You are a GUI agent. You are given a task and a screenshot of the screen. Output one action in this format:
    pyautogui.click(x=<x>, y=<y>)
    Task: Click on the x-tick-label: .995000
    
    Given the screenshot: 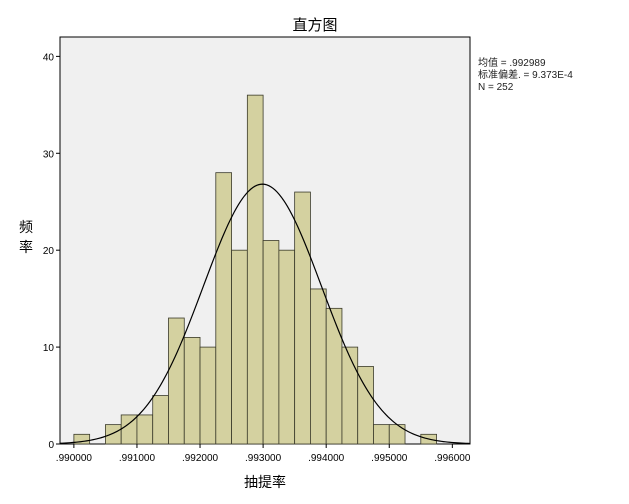 What is the action you would take?
    pyautogui.click(x=389, y=458)
    